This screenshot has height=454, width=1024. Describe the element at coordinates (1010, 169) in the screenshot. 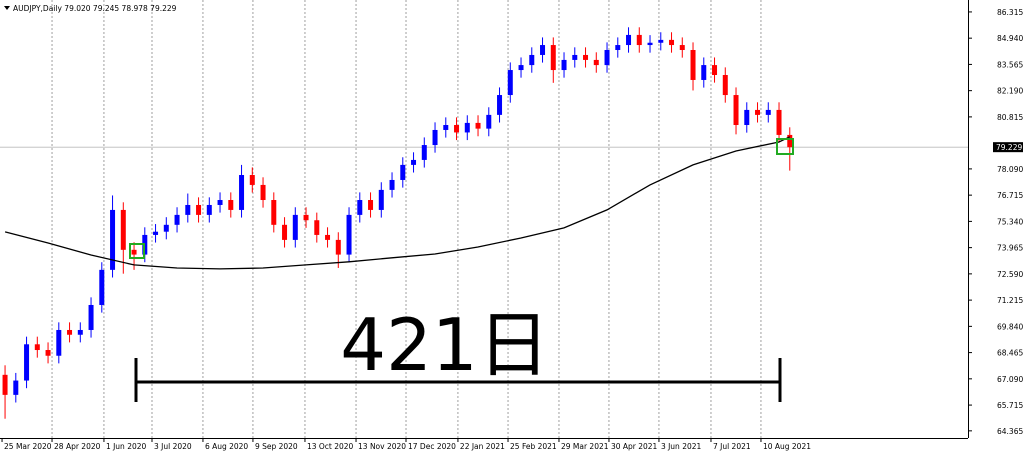

I see `y-tick-label: 78.090` at that location.